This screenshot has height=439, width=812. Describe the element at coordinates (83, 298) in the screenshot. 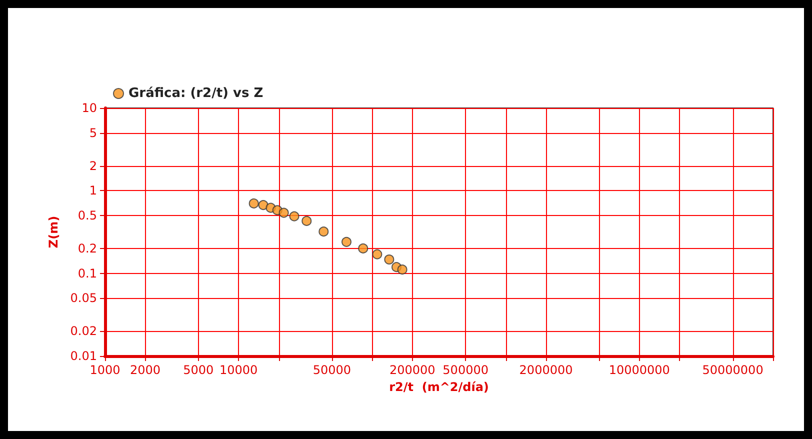

I see `y-tick-label: 0.05` at that location.